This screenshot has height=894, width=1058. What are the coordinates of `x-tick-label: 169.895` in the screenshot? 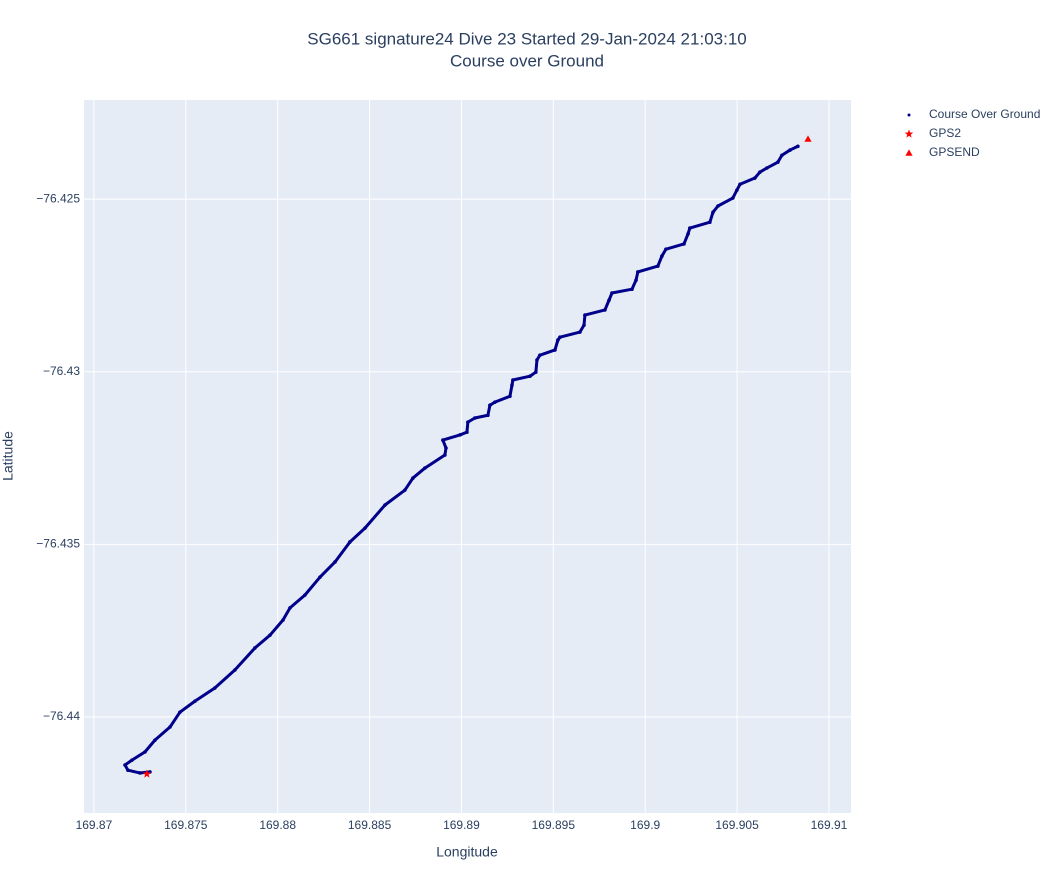 It's located at (554, 825).